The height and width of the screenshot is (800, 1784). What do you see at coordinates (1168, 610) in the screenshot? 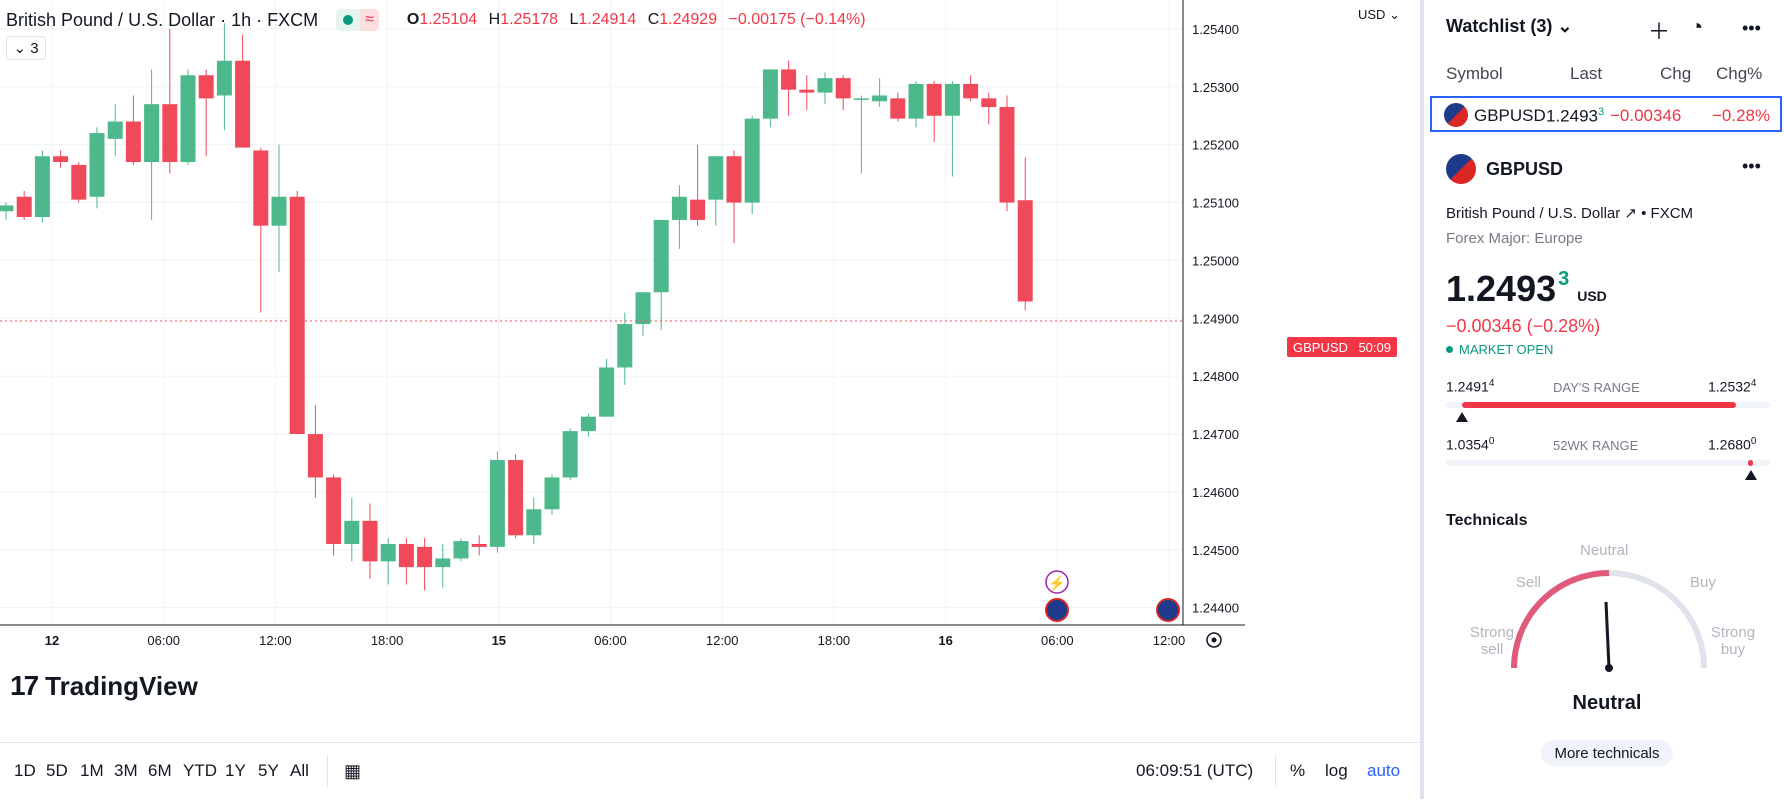
I see `us-flag-icon` at bounding box center [1168, 610].